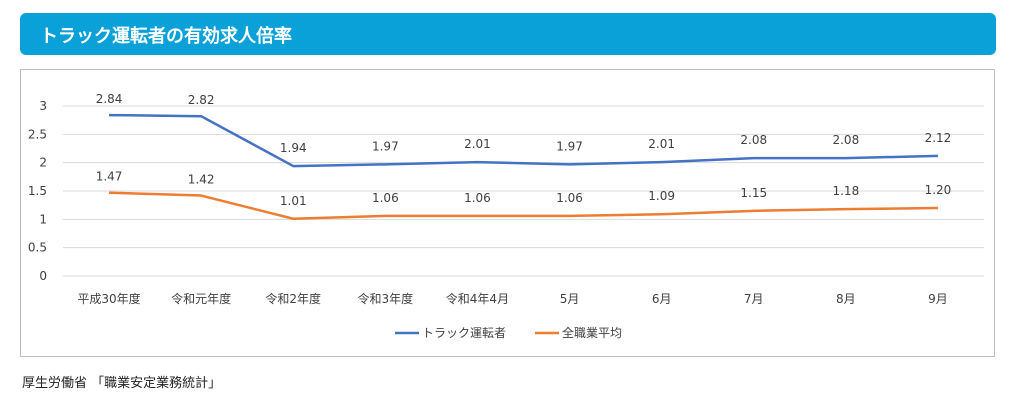 Image resolution: width=1024 pixels, height=402 pixels. What do you see at coordinates (845, 191) in the screenshot?
I see `data-label: 1.18` at bounding box center [845, 191].